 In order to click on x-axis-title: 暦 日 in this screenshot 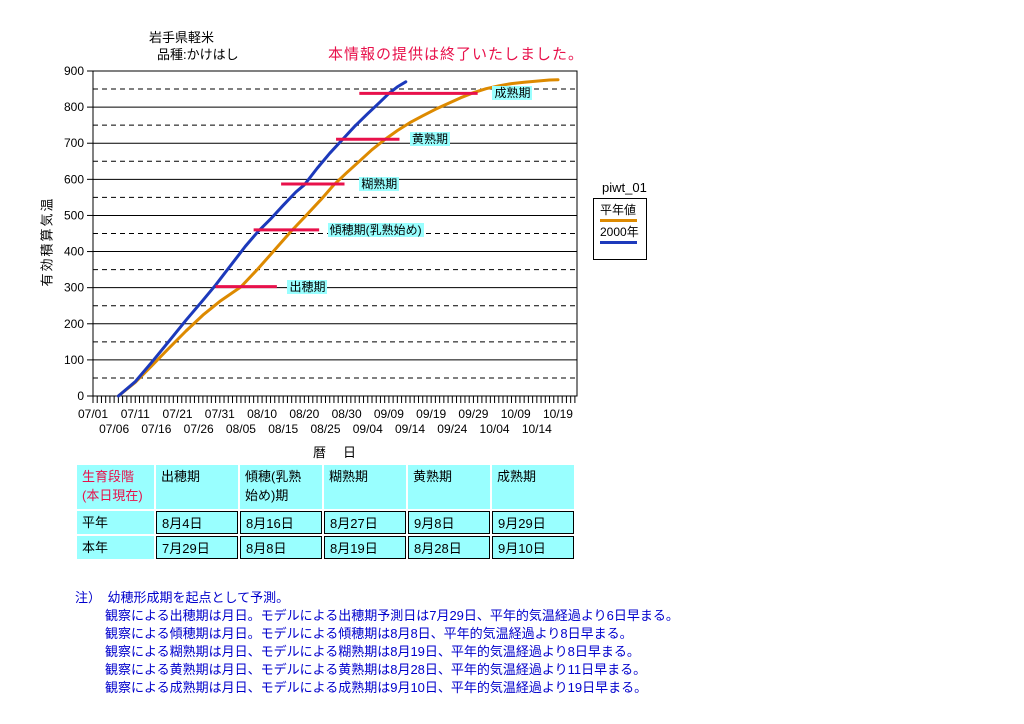, I will do `click(336, 452)`.